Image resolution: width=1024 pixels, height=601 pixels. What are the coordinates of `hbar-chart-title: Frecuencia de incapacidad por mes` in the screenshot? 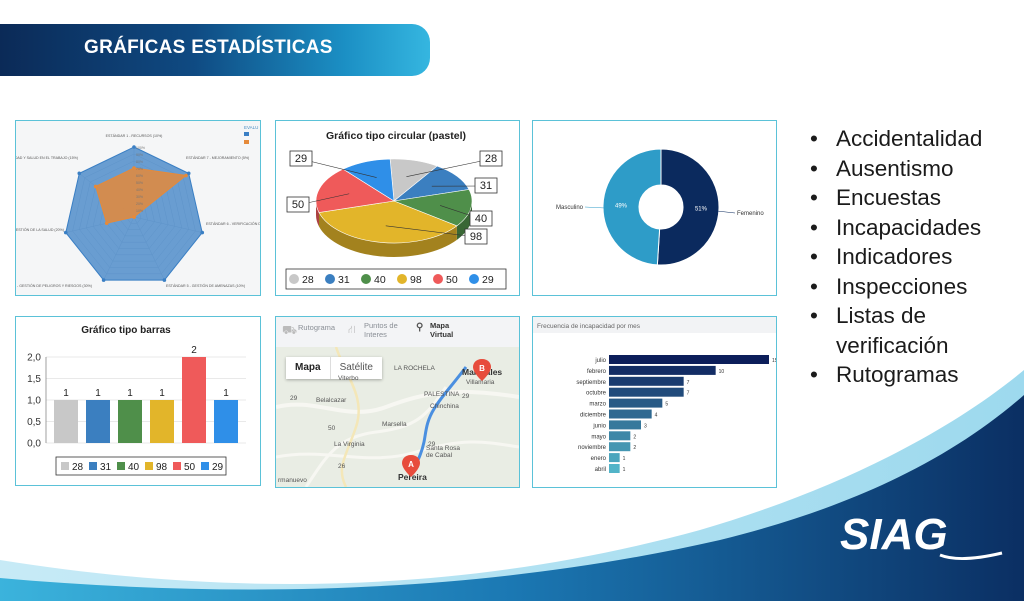 It's located at (589, 326).